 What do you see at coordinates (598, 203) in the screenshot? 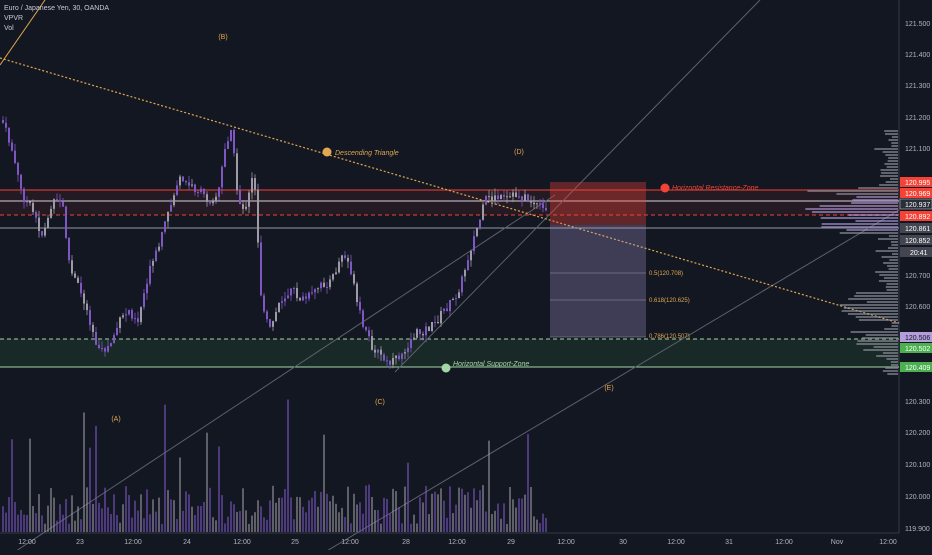
I see `risk-zone-box` at bounding box center [598, 203].